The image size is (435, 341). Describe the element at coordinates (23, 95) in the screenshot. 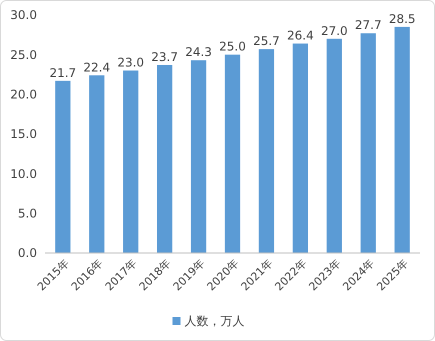

I see `y-tick-label: 20.0` at that location.